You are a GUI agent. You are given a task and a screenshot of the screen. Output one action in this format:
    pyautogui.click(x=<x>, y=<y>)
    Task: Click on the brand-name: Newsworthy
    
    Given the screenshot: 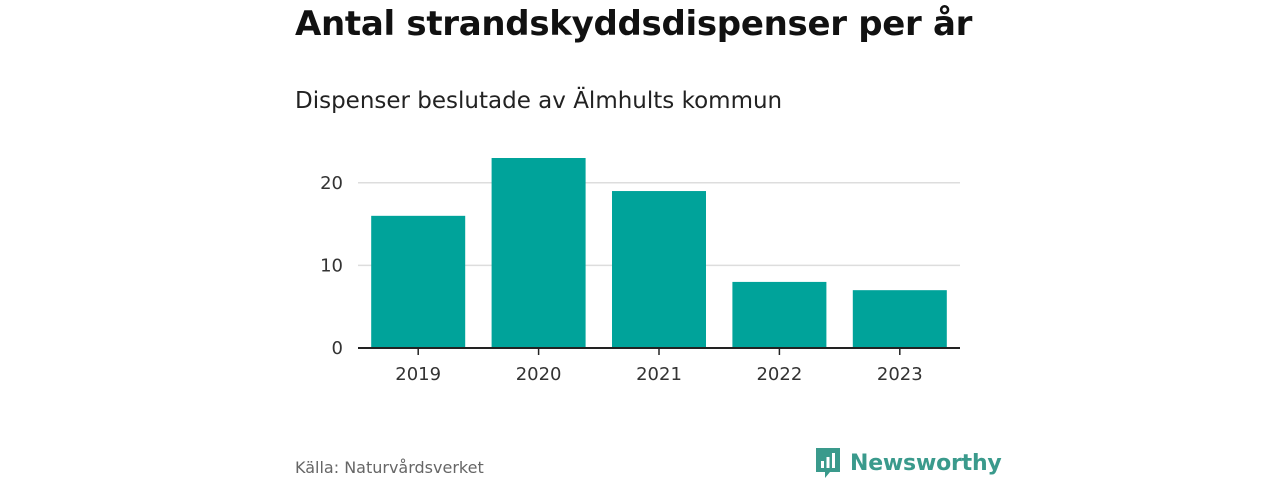 What is the action you would take?
    pyautogui.click(x=926, y=463)
    